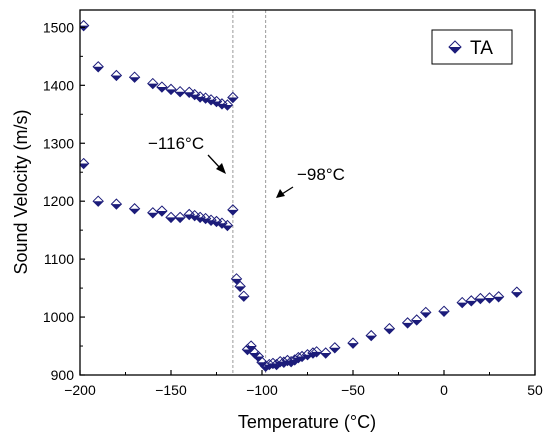  I want to click on legend-label: TA, so click(481, 48).